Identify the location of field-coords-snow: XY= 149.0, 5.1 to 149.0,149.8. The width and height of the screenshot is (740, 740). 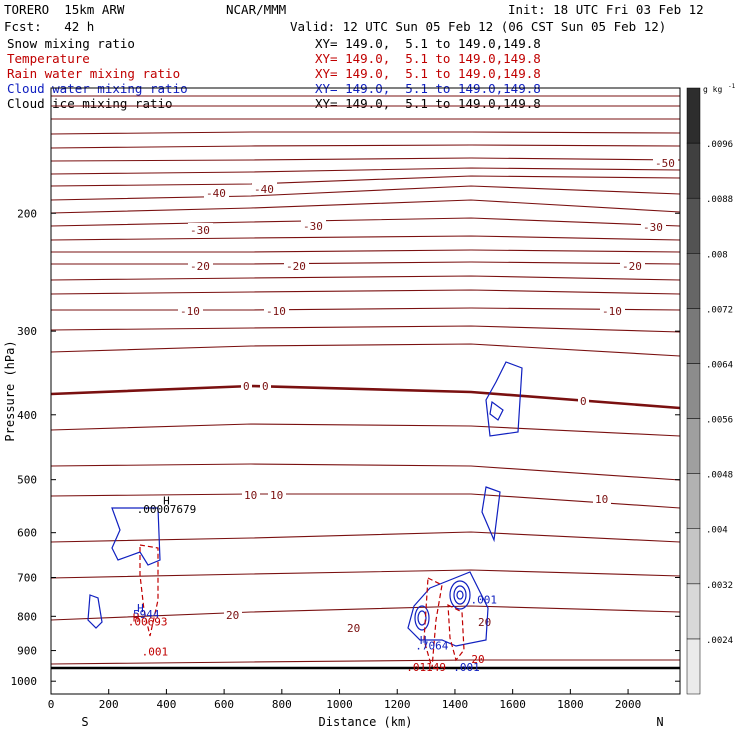
(428, 43).